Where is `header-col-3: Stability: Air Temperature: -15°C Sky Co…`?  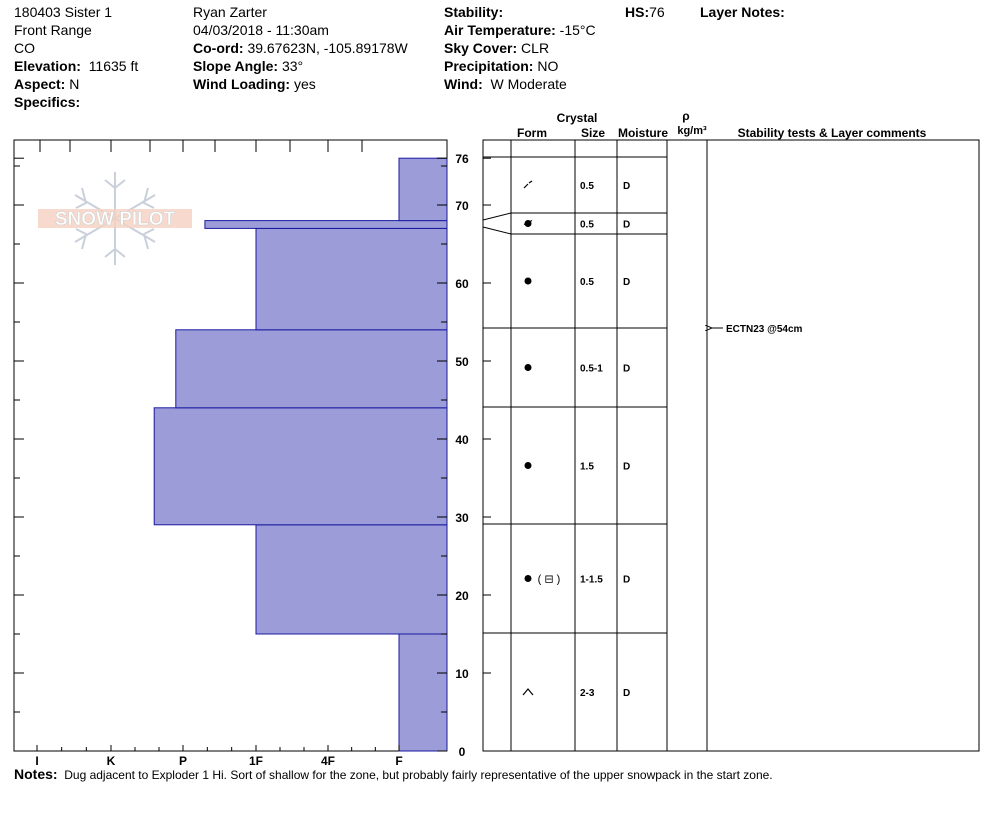 header-col-3: Stability: Air Temperature: -15°C Sky Co… is located at coordinates (520, 48).